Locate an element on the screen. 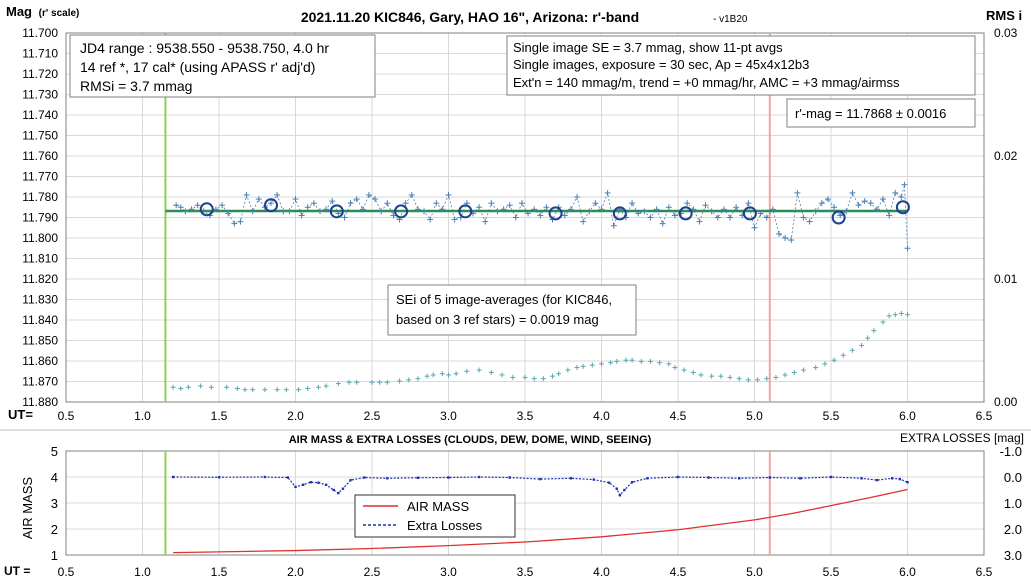 This screenshot has height=581, width=1031. bottom-xlabel: UT = is located at coordinates (17, 571).